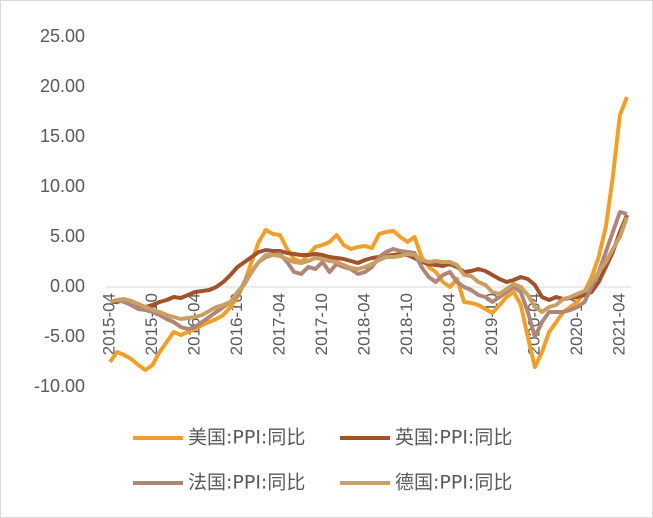 This screenshot has height=518, width=653. What do you see at coordinates (62, 136) in the screenshot?
I see `y-tick-label: 15.00` at bounding box center [62, 136].